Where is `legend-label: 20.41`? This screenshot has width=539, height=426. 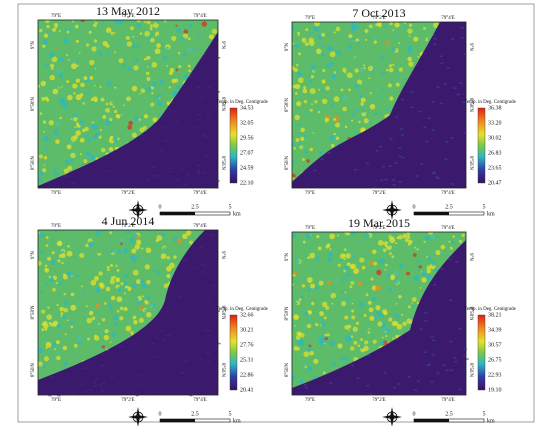
legend-label: 20.41 is located at coordinates (247, 390).